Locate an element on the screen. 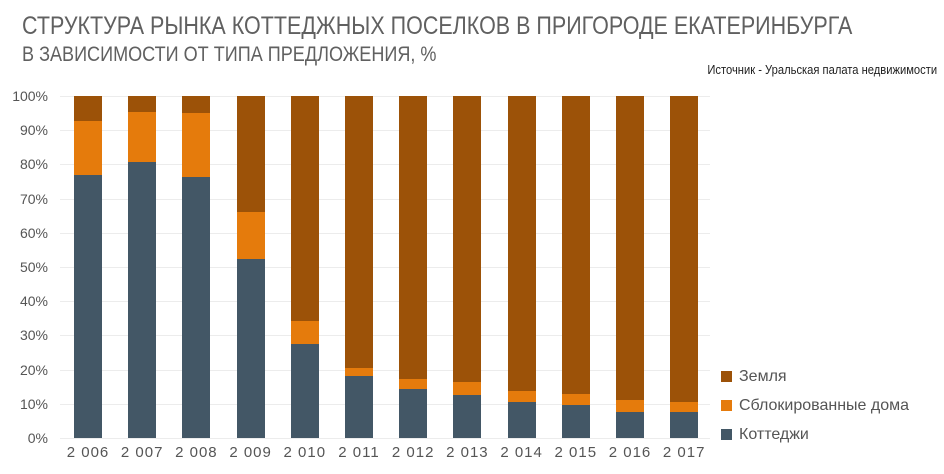  legend-item: Сблокированные дома is located at coordinates (815, 405).